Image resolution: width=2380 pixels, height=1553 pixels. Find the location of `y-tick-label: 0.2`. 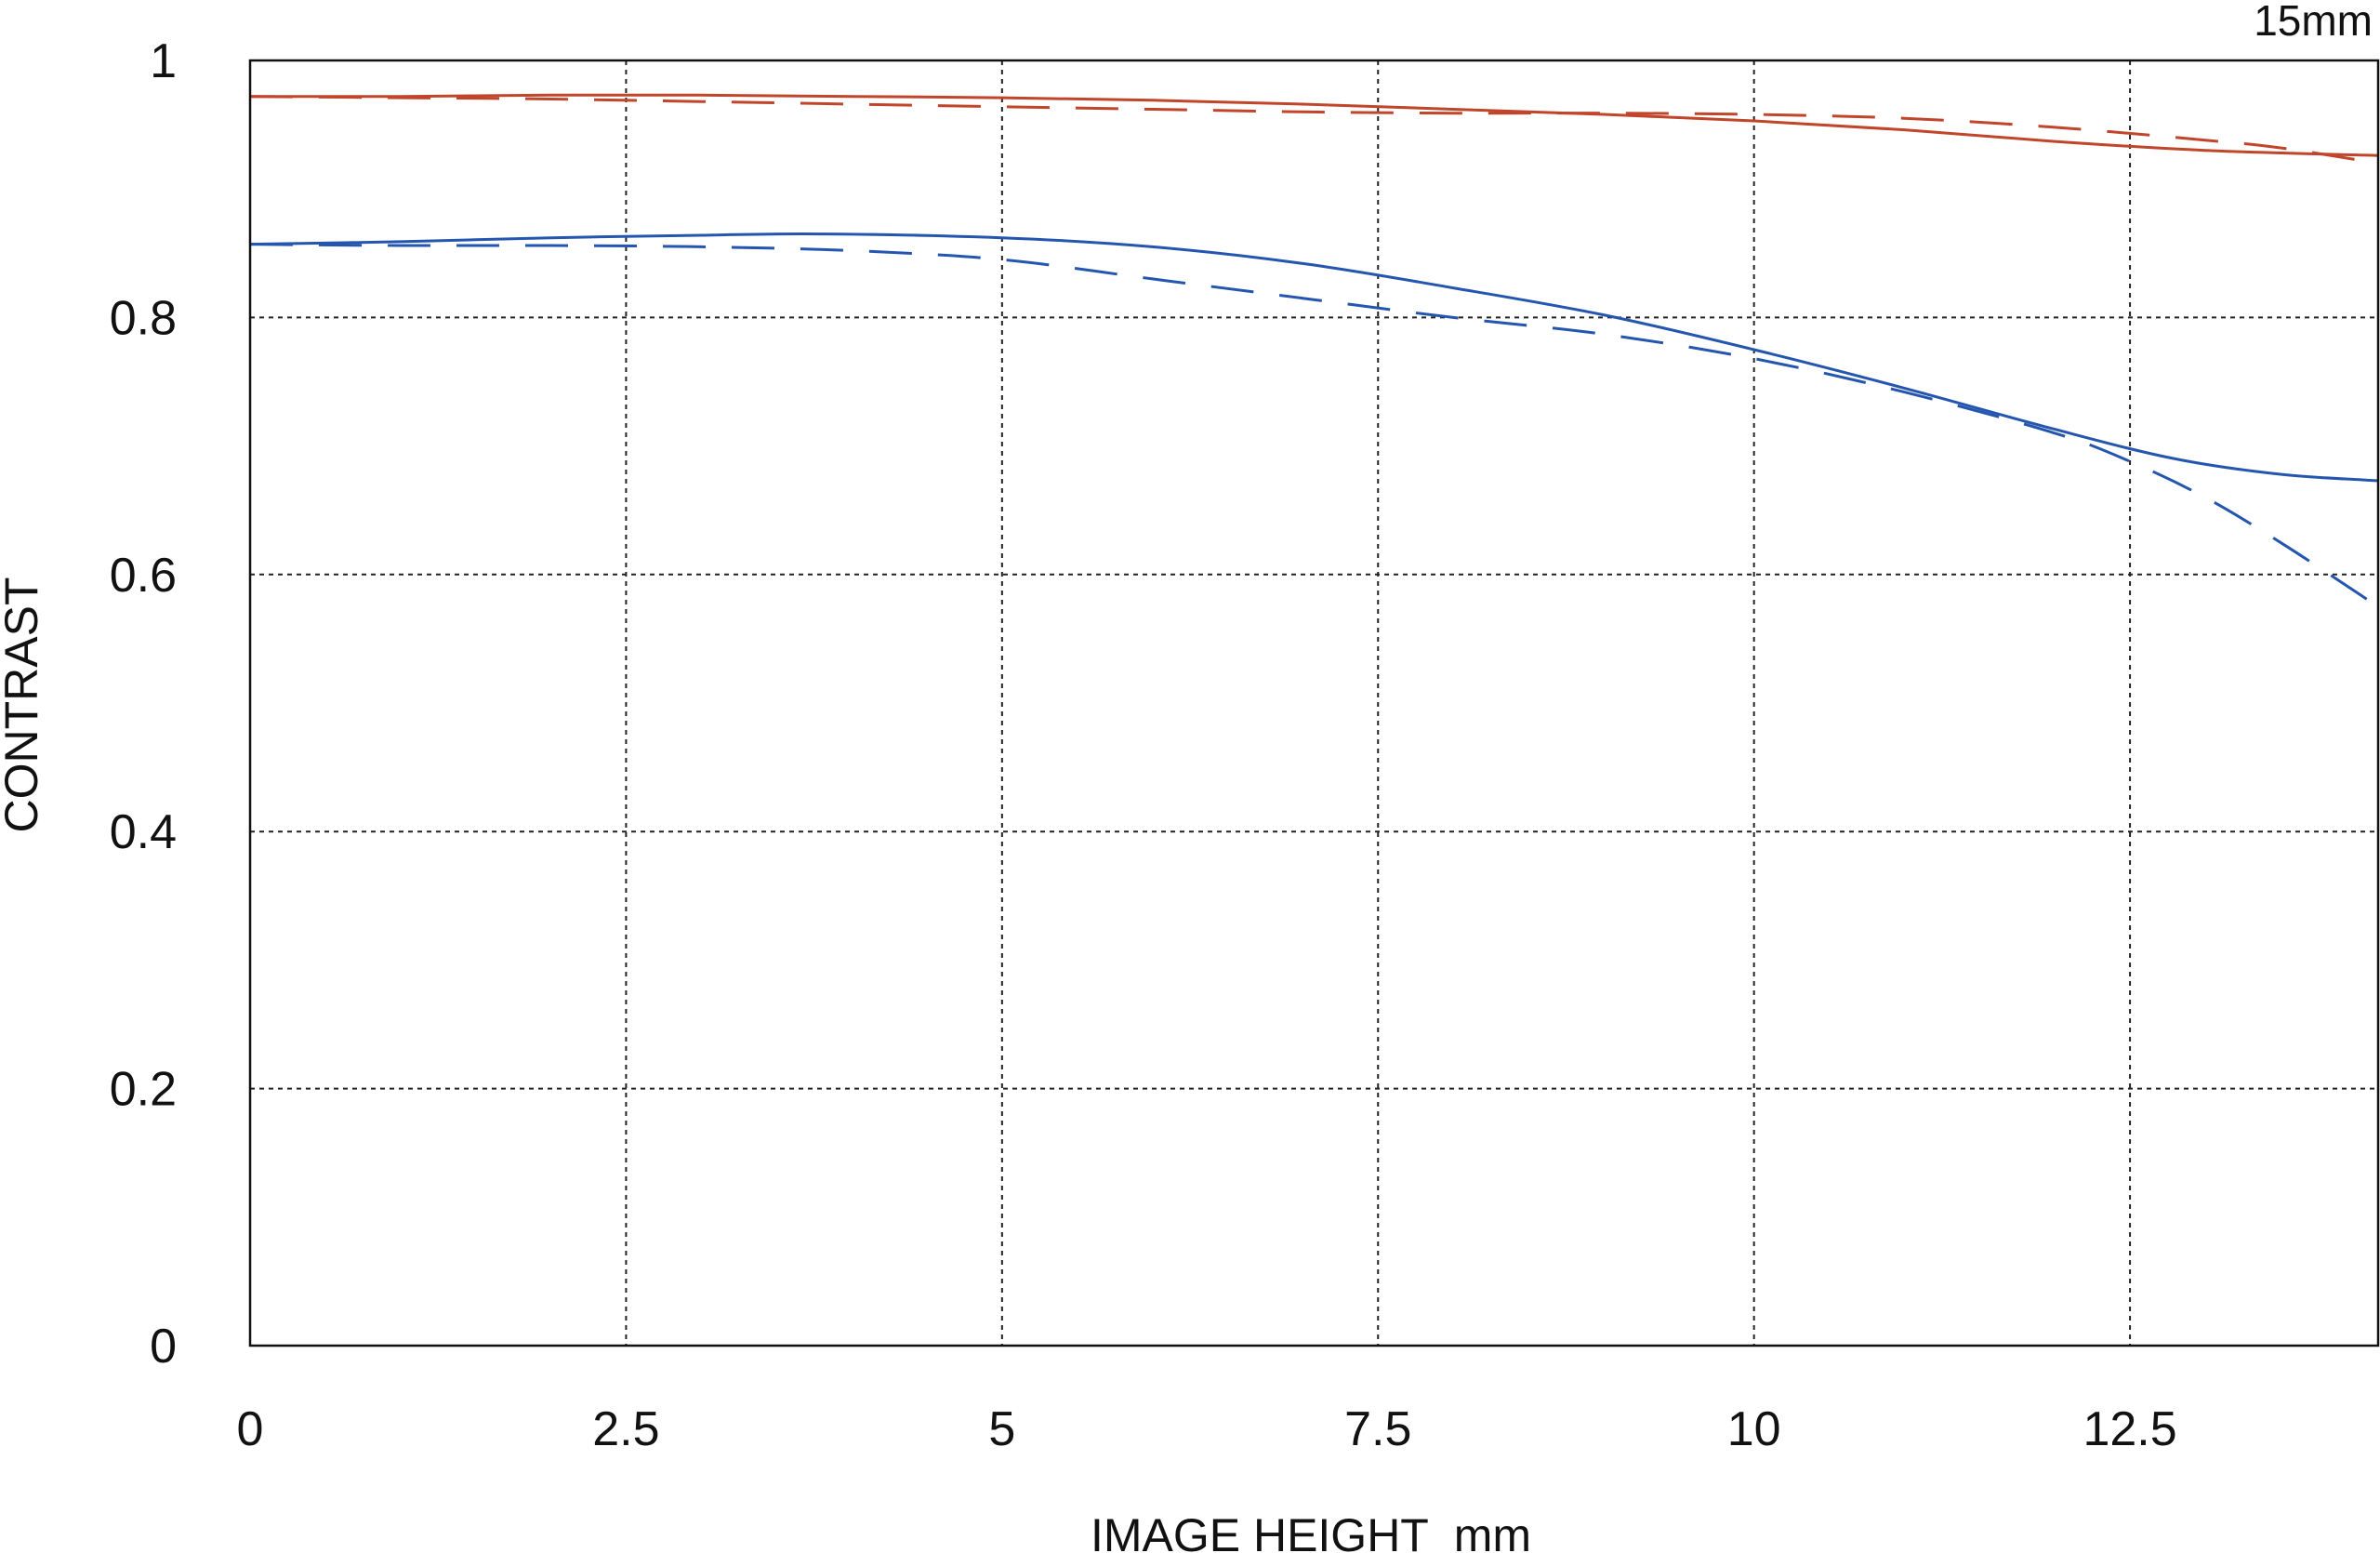

y-tick-label: 0.2 is located at coordinates (143, 1090).